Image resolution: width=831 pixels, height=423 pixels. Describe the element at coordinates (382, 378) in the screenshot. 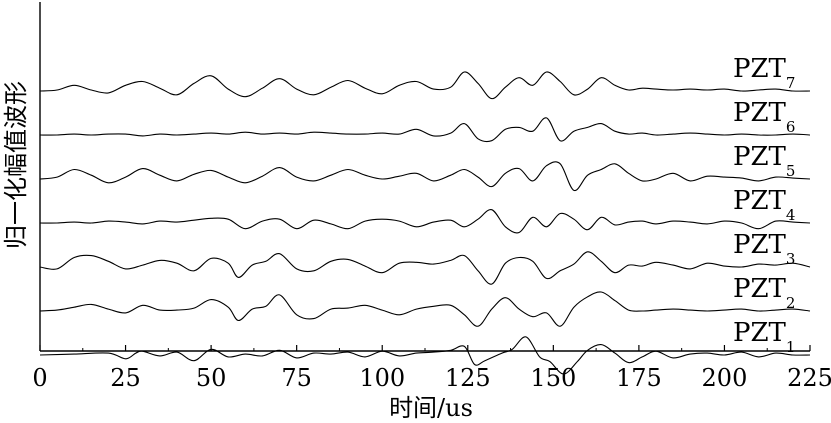

I see `x-tick-label: 100` at that location.